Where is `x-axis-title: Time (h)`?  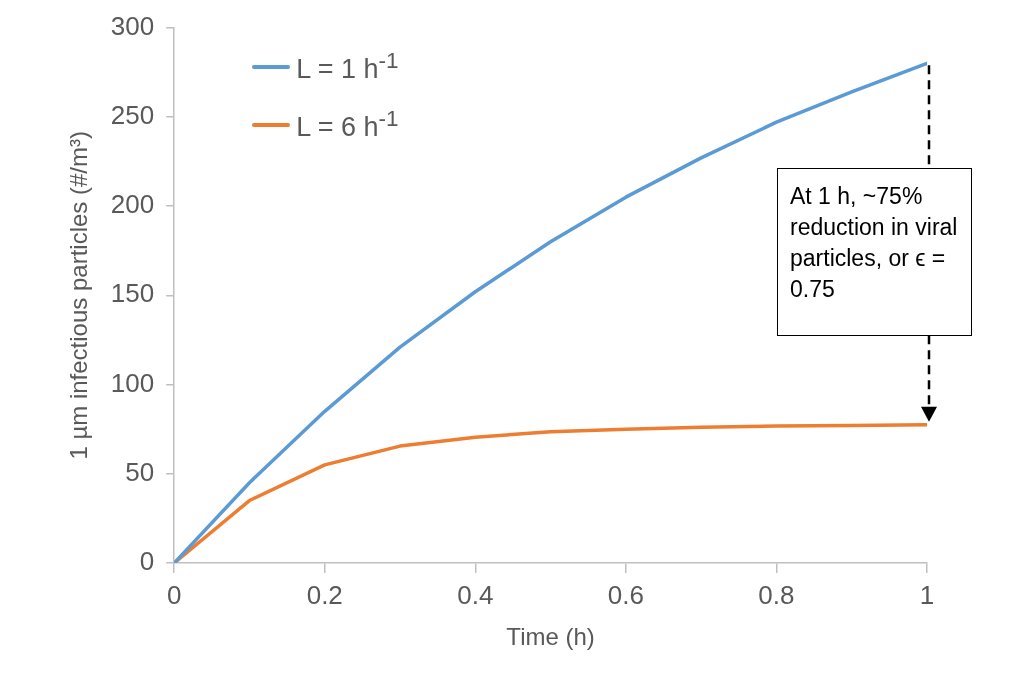
x-axis-title: Time (h) is located at coordinates (550, 637).